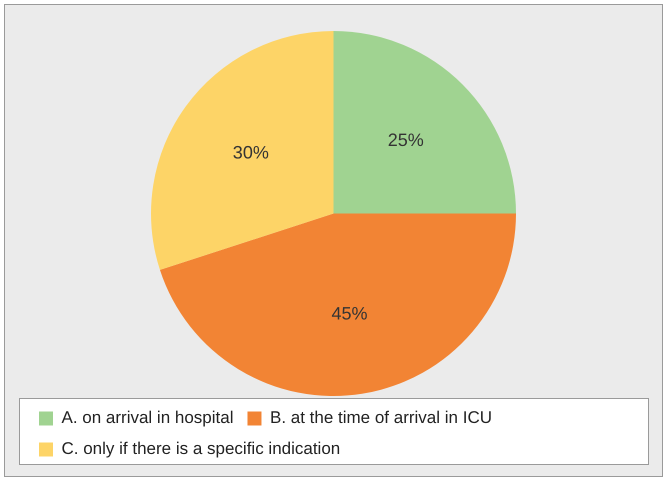 This screenshot has width=667, height=481. I want to click on data-label: 25%, so click(406, 140).